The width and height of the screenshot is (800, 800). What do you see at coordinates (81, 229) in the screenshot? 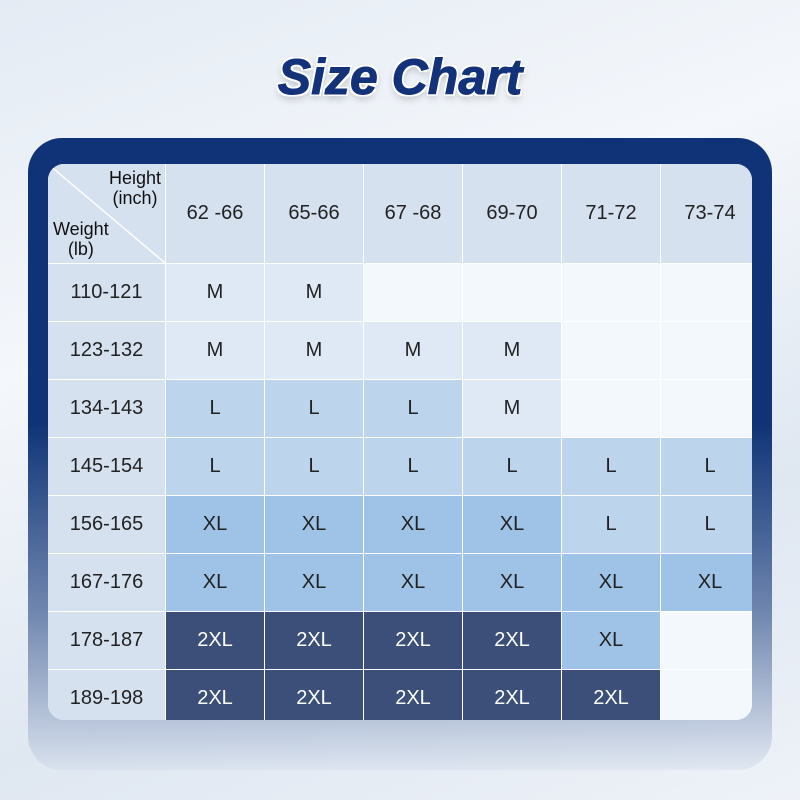
I see `weight-label-line1: Weight` at bounding box center [81, 229].